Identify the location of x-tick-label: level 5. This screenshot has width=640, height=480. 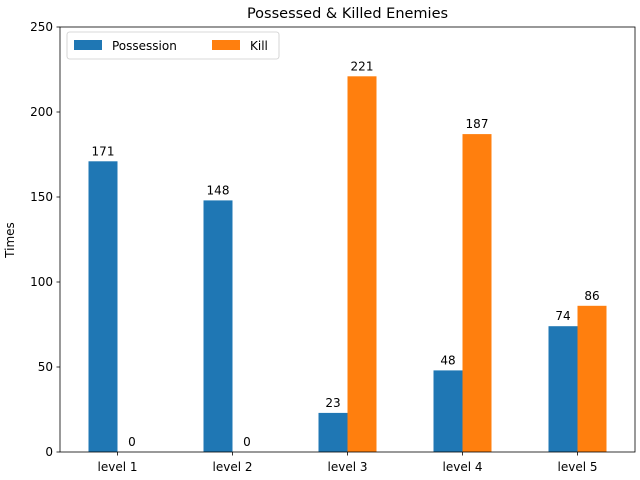
(578, 467).